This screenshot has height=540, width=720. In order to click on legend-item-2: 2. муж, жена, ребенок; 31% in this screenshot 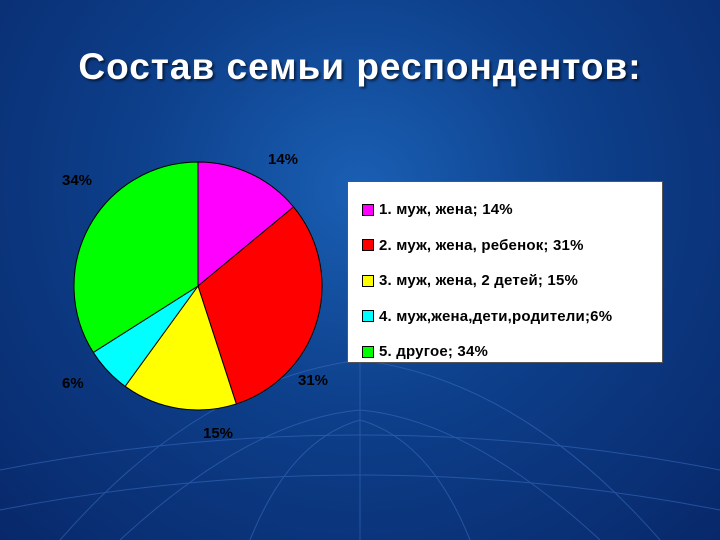, I will do `click(512, 246)`.